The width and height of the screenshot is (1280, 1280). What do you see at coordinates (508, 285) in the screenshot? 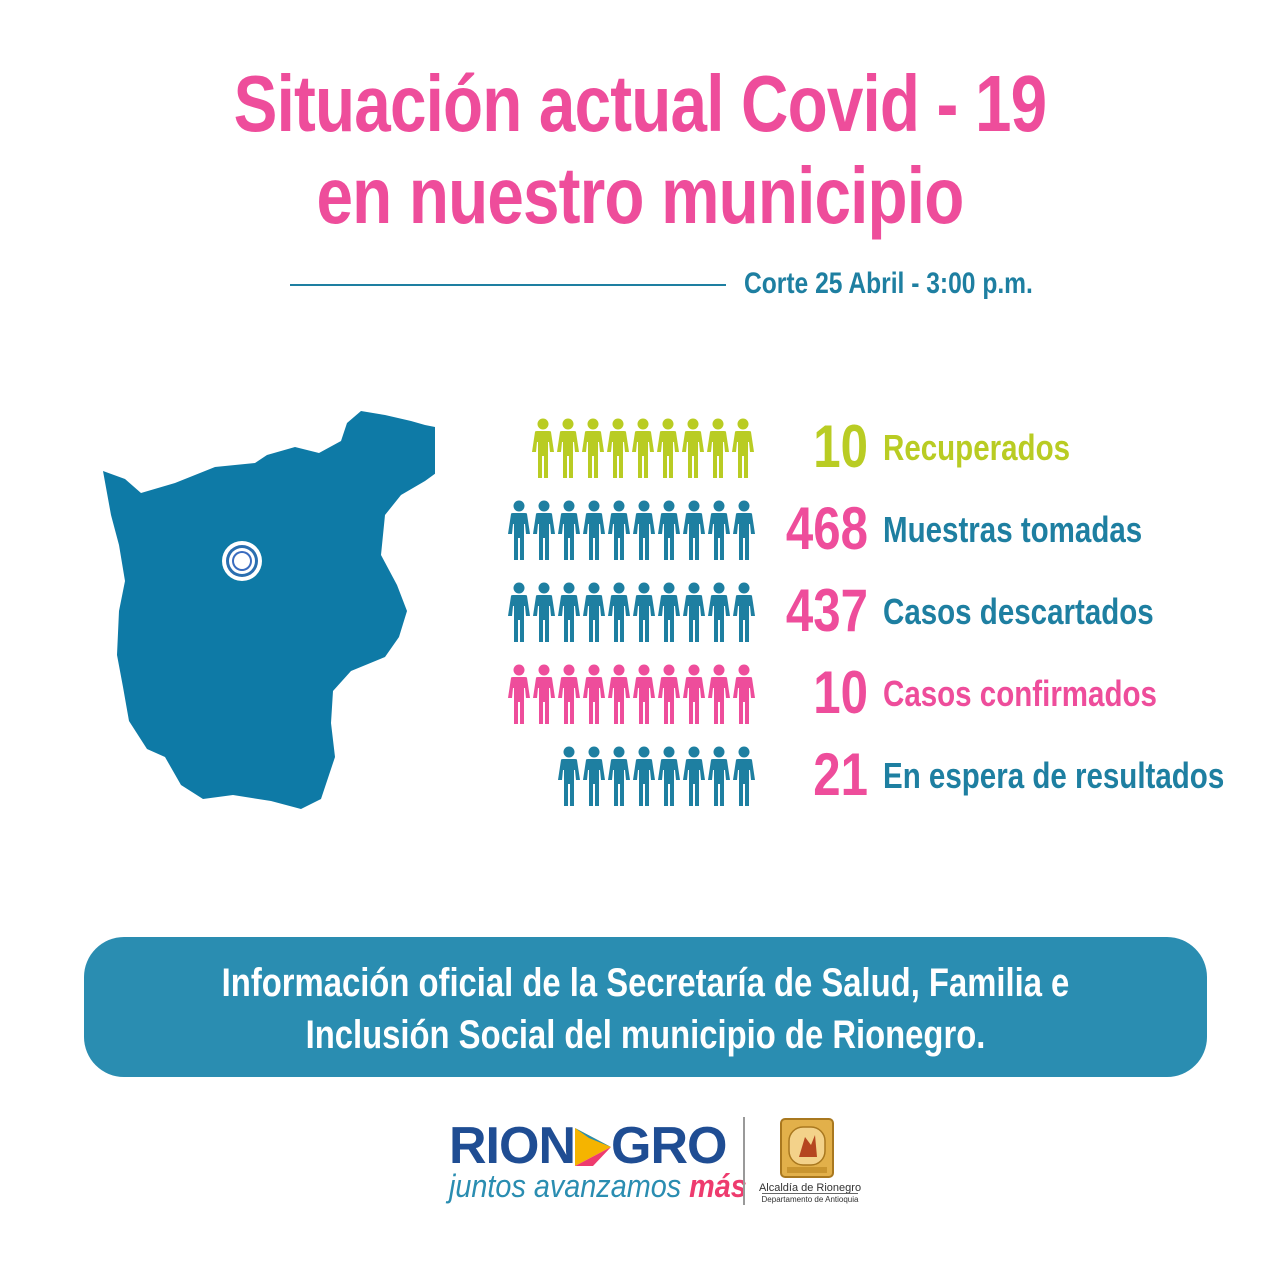
I see `cutoff-divider` at bounding box center [508, 285].